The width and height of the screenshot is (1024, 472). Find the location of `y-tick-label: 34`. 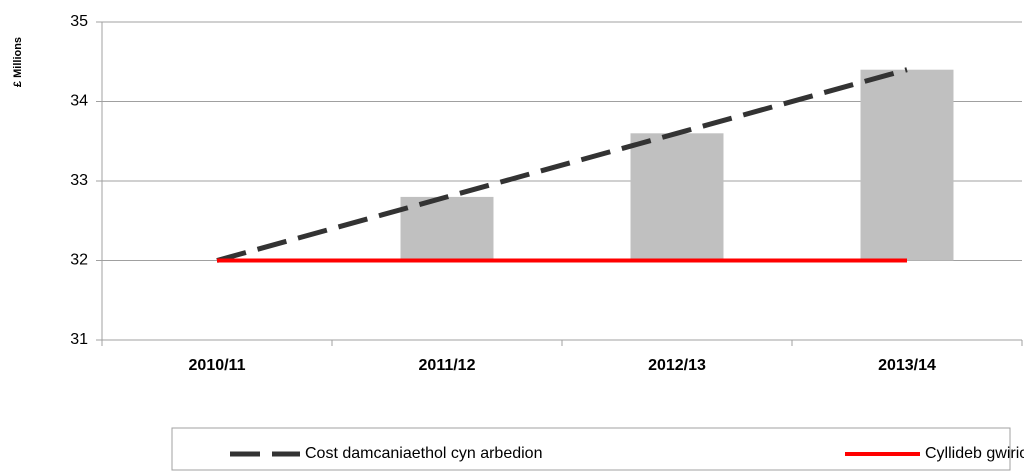

y-tick-label: 34 is located at coordinates (79, 101).